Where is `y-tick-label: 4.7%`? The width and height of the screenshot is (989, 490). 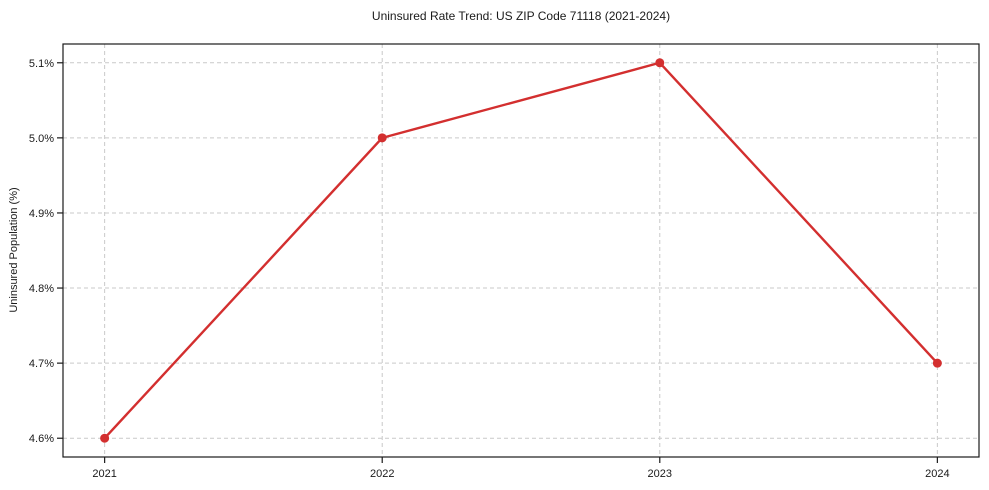
y-tick-label: 4.7% is located at coordinates (41, 364).